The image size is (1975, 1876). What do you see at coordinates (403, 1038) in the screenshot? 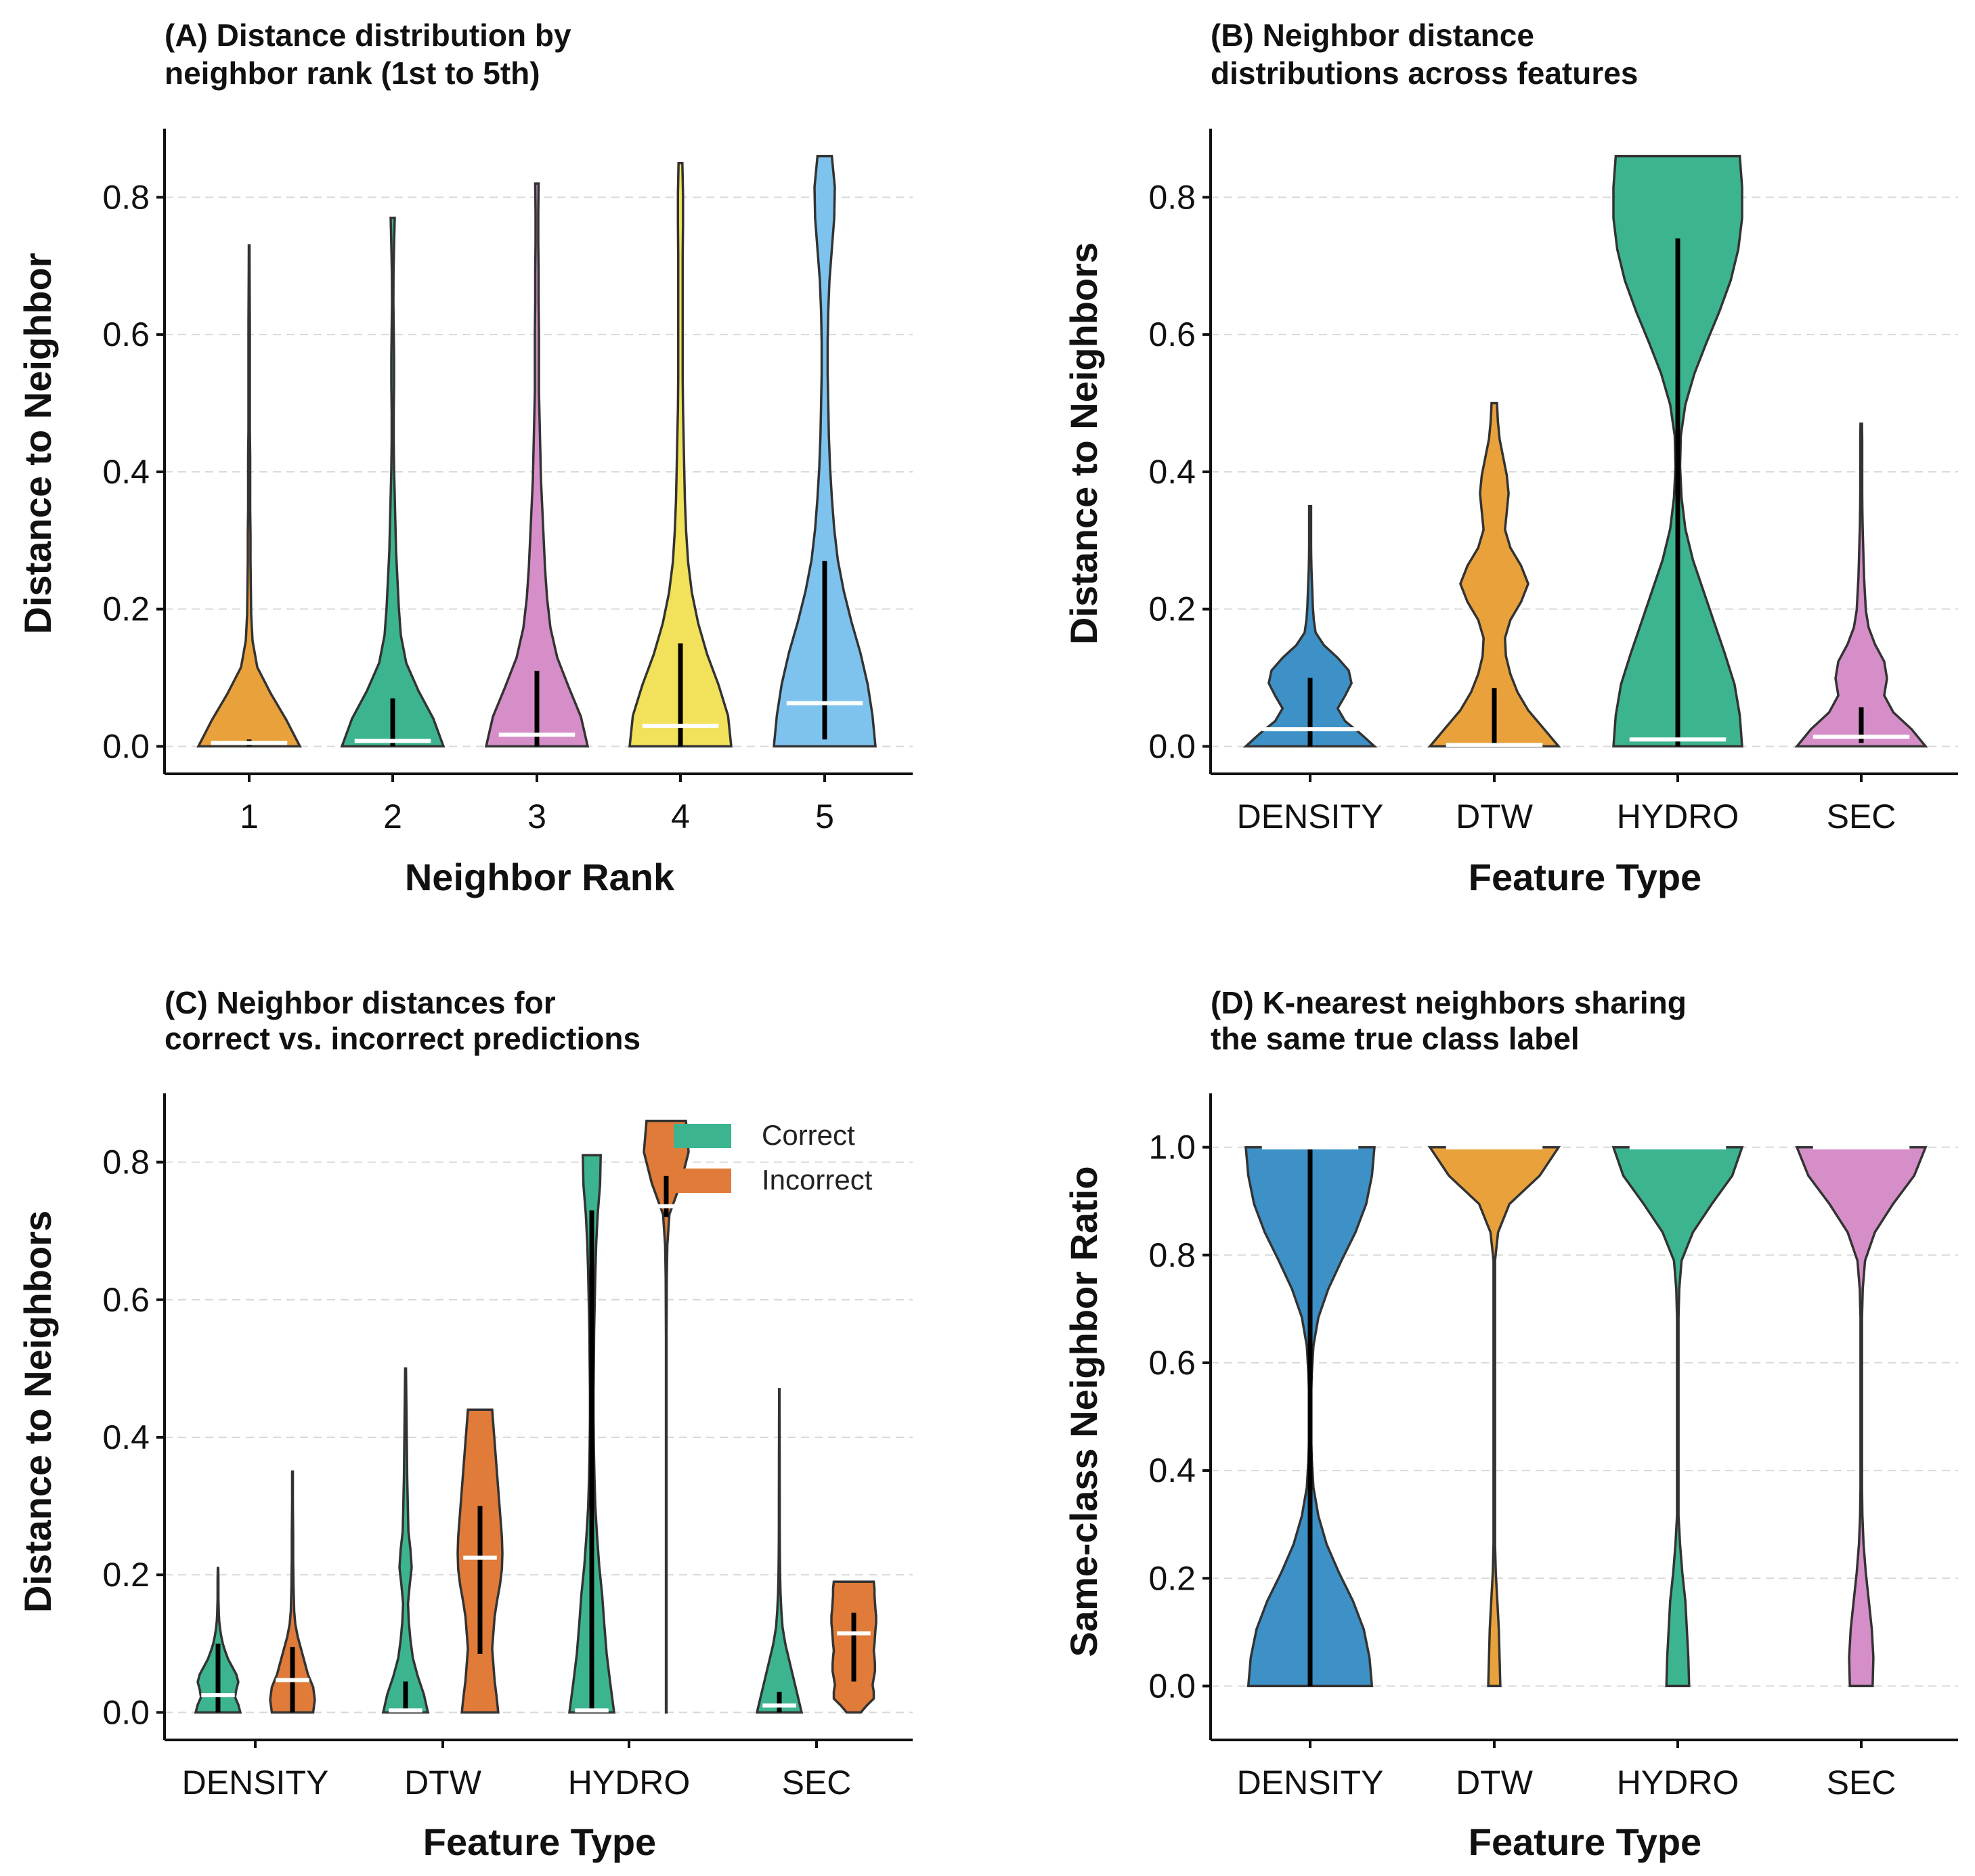
I see `panel-c-title-line-2: correct vs. incorrect predictions` at bounding box center [403, 1038].